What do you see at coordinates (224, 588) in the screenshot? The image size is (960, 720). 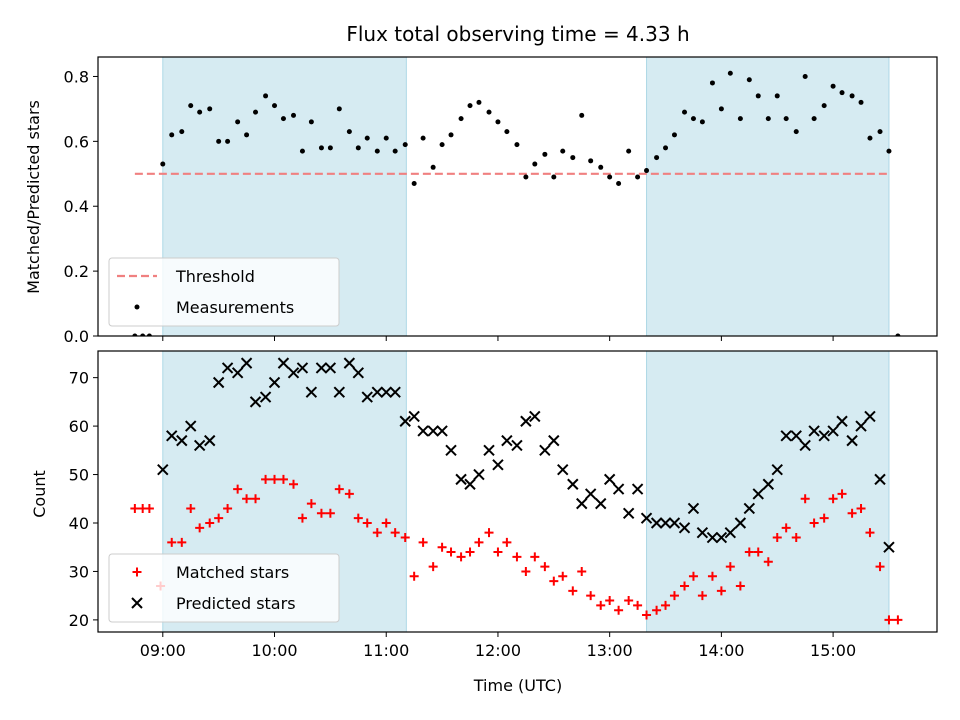 I see `bottom-legend-box` at bounding box center [224, 588].